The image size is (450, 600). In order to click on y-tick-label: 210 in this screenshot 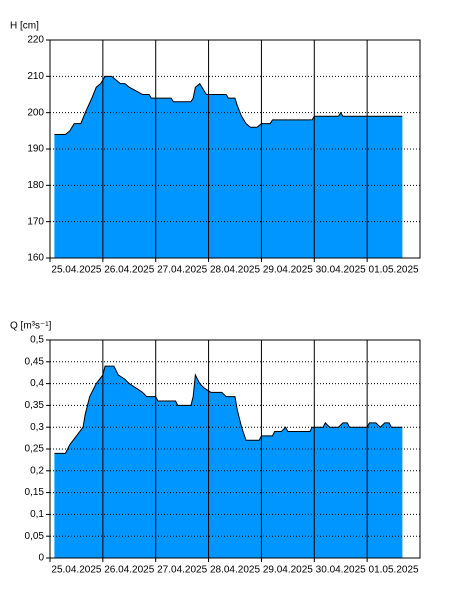, I will do `click(35, 76)`.